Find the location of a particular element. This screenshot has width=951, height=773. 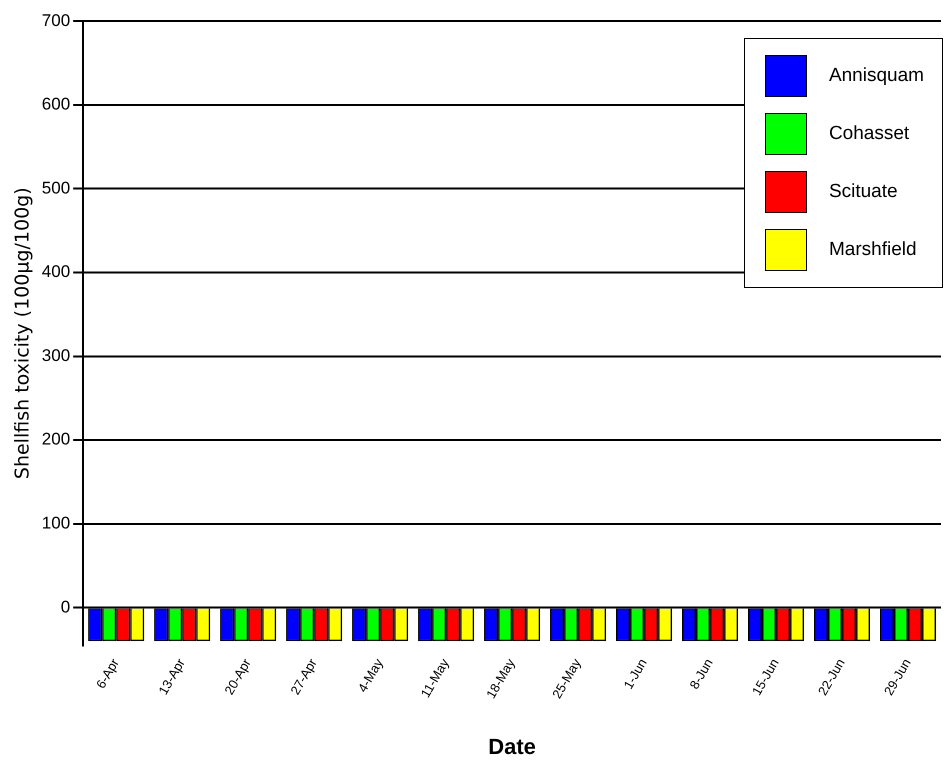

legend-label: Annisquam is located at coordinates (876, 76).